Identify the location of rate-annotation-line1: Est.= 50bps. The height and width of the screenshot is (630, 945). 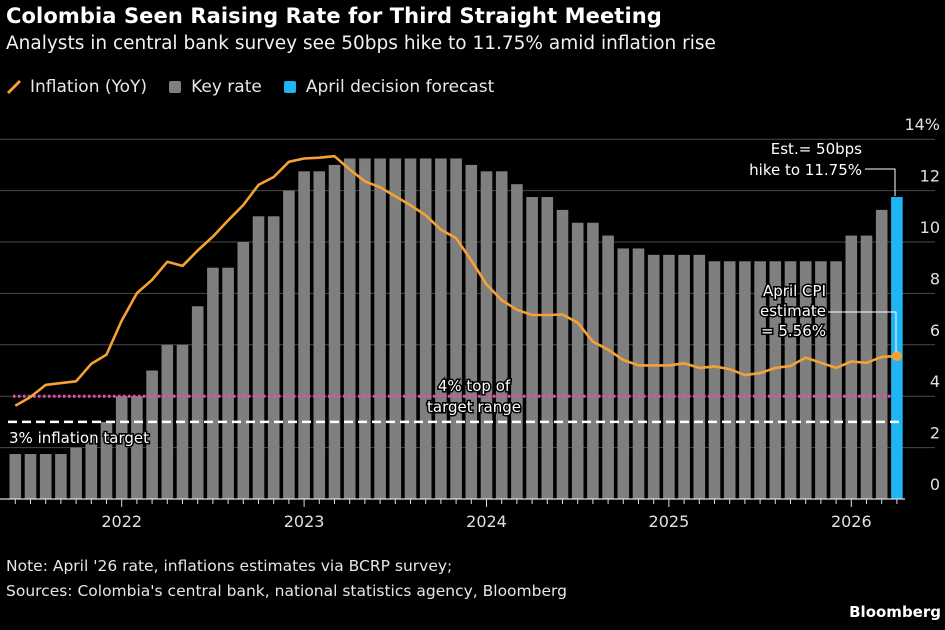
(816, 149).